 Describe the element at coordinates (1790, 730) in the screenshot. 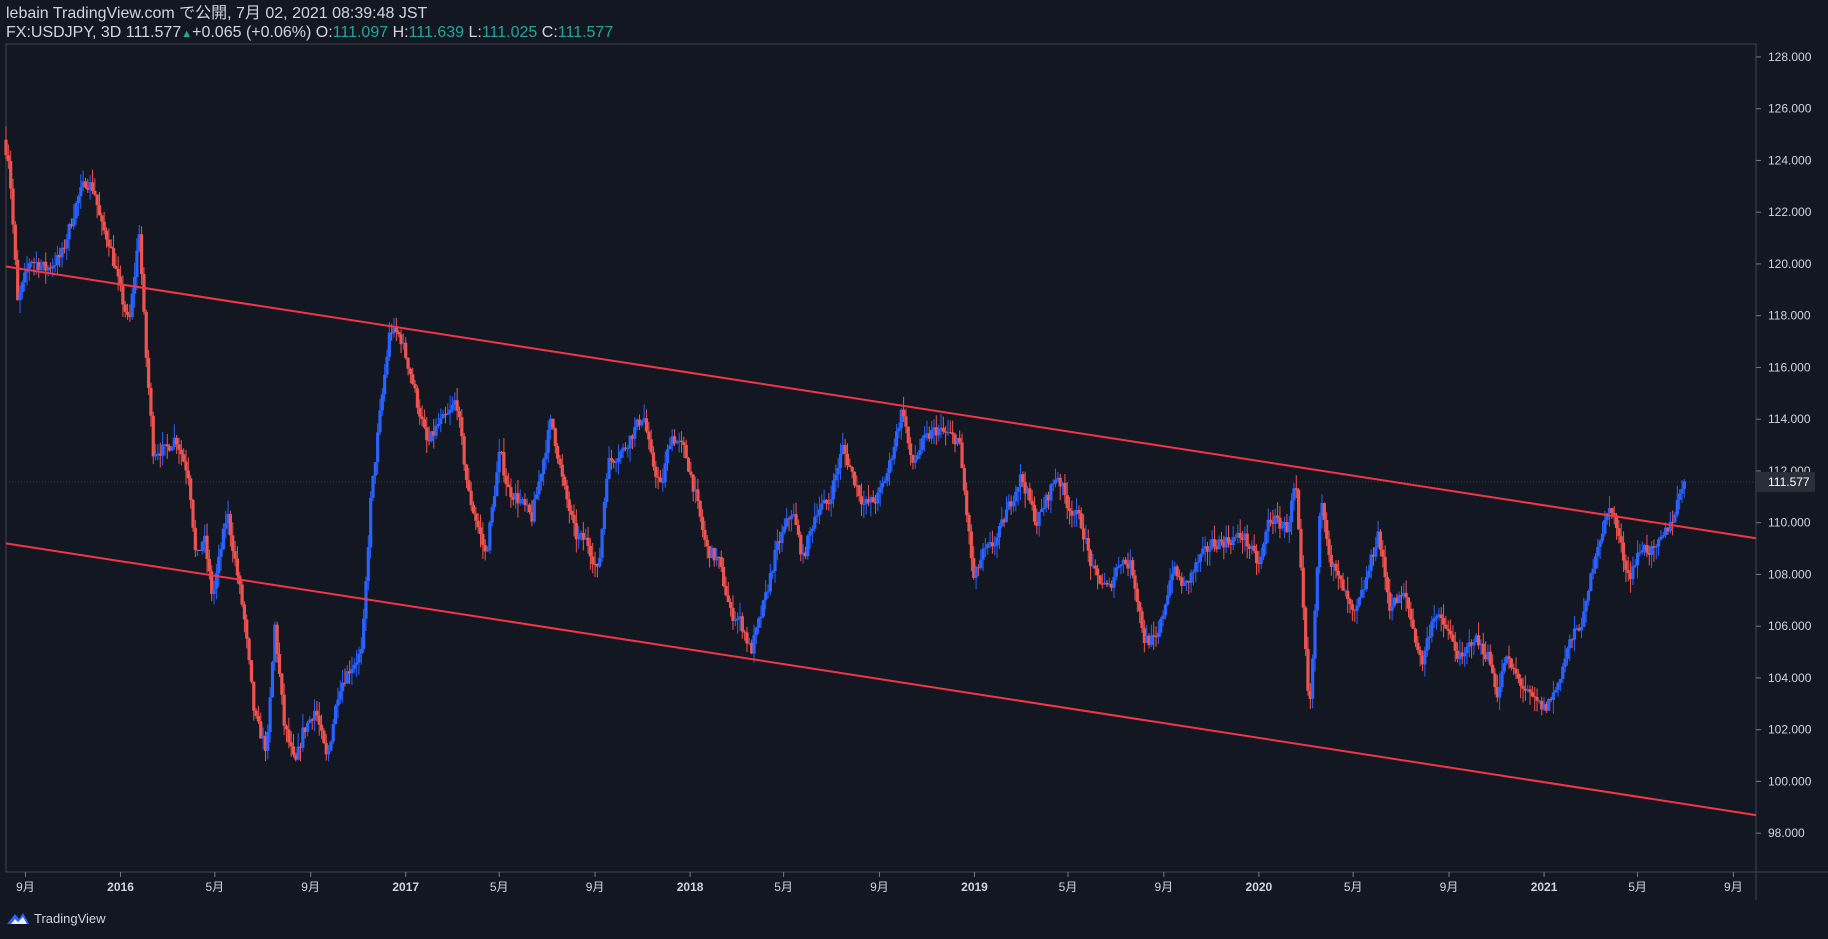

I see `y-tick-label: 102.000` at that location.